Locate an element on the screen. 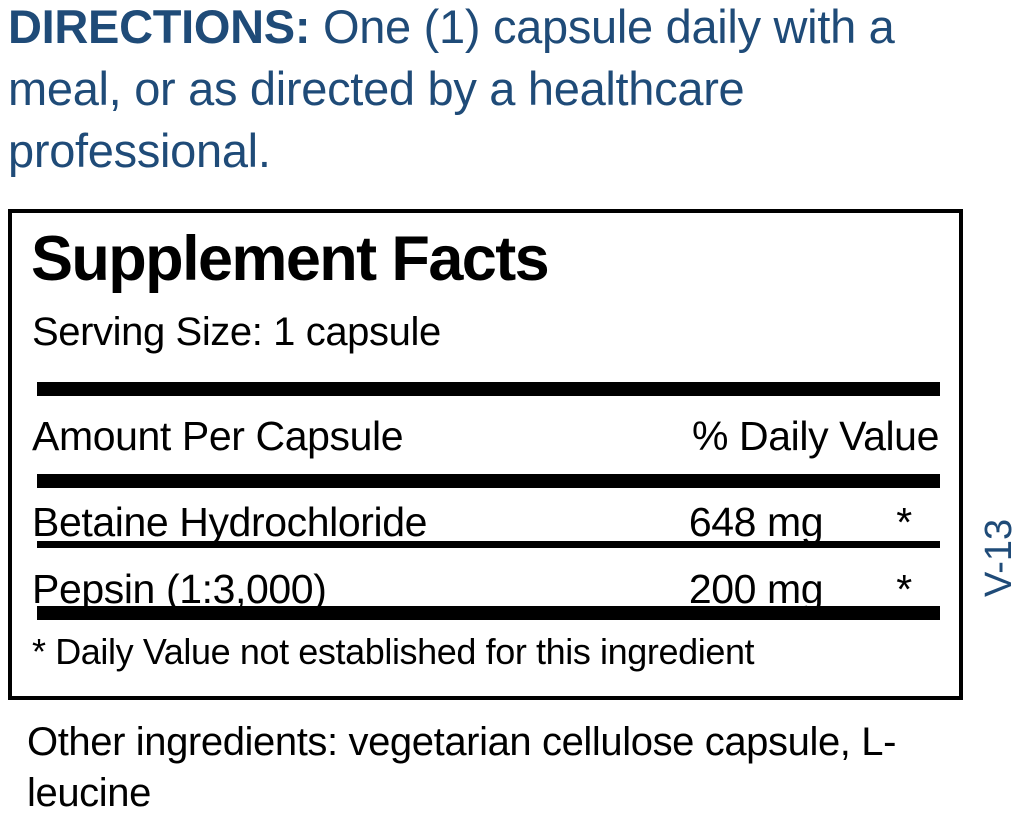  directions-label: DIRECTIONS: is located at coordinates (159, 26).